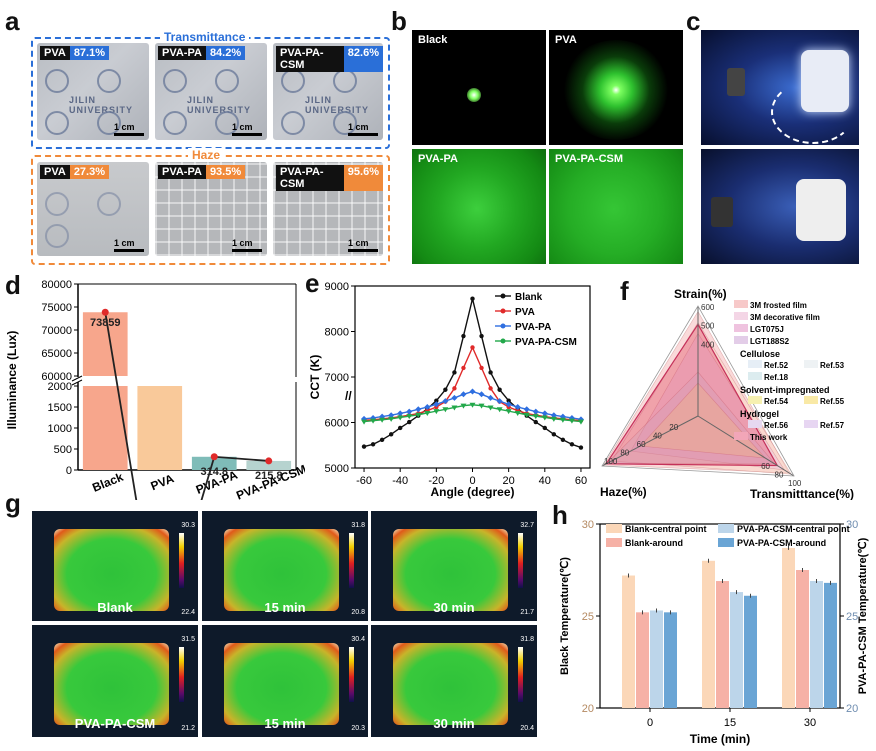 Image resolution: width=876 pixels, height=751 pixels. Describe the element at coordinates (588, 617) in the screenshot. I see `y-tick-label: 25` at that location.